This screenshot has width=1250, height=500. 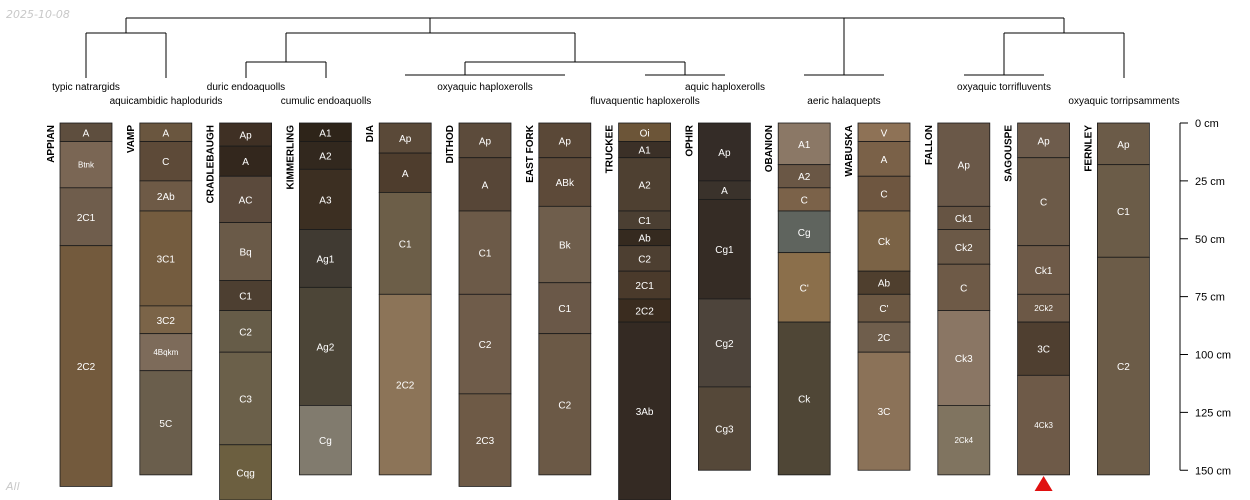 I want to click on marker-triangle, so click(x=1043, y=483).